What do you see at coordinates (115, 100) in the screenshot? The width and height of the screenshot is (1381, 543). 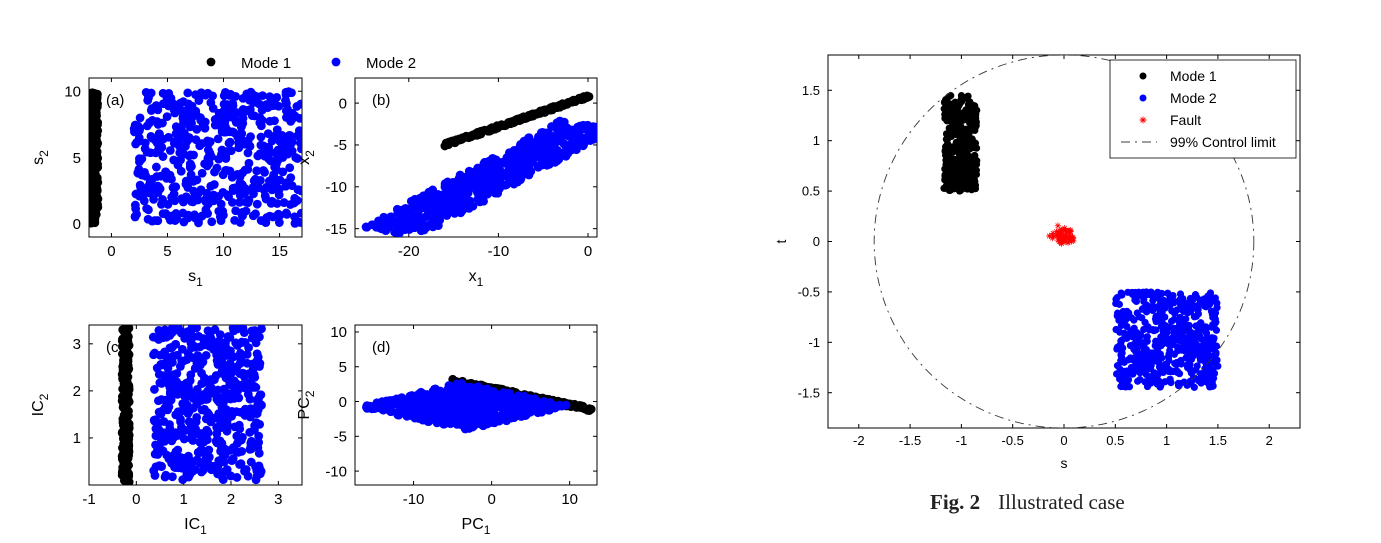 I see `panel-label: (a)` at bounding box center [115, 100].